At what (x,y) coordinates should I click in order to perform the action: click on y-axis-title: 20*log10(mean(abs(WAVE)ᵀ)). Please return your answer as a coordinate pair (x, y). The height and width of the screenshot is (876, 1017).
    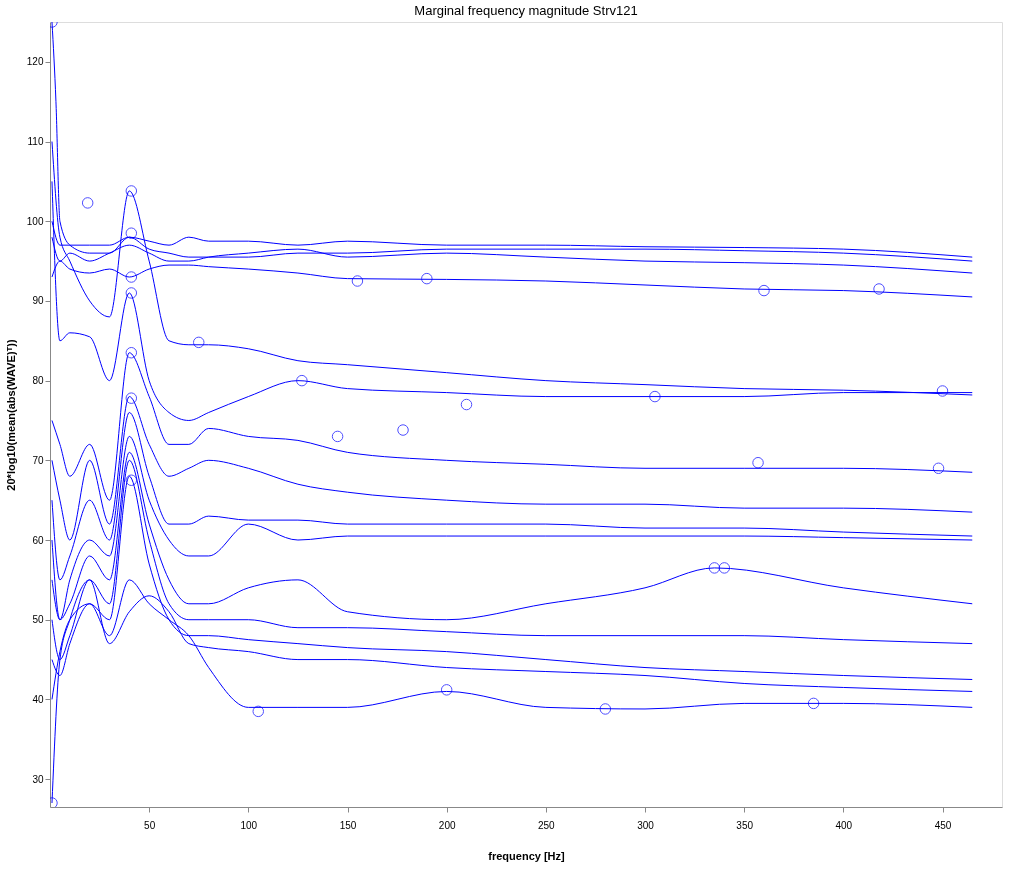
    Looking at the image, I should click on (10, 415).